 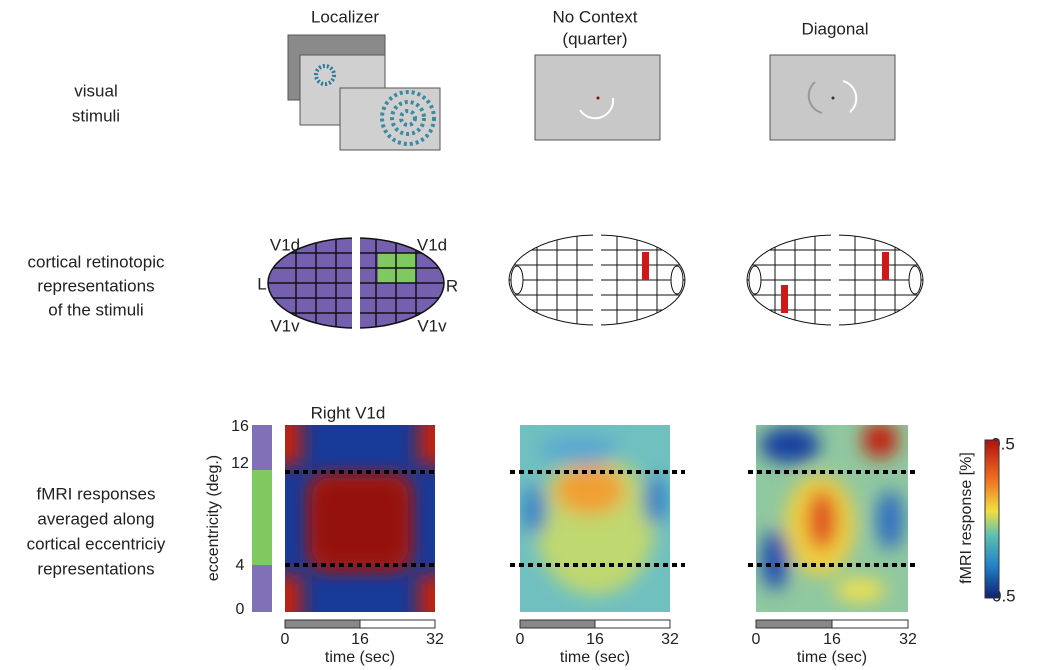 I want to click on roi-bounds, so click(x=601, y=518).